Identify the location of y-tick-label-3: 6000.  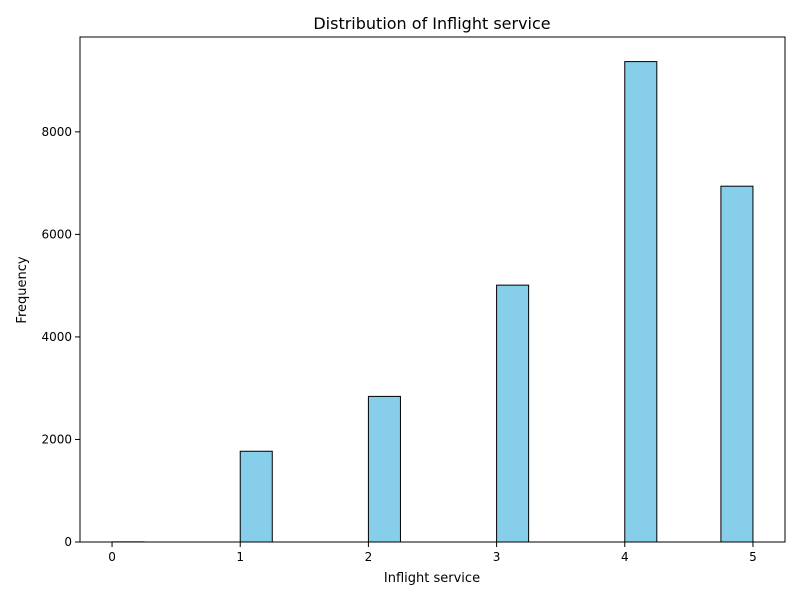
(56, 234).